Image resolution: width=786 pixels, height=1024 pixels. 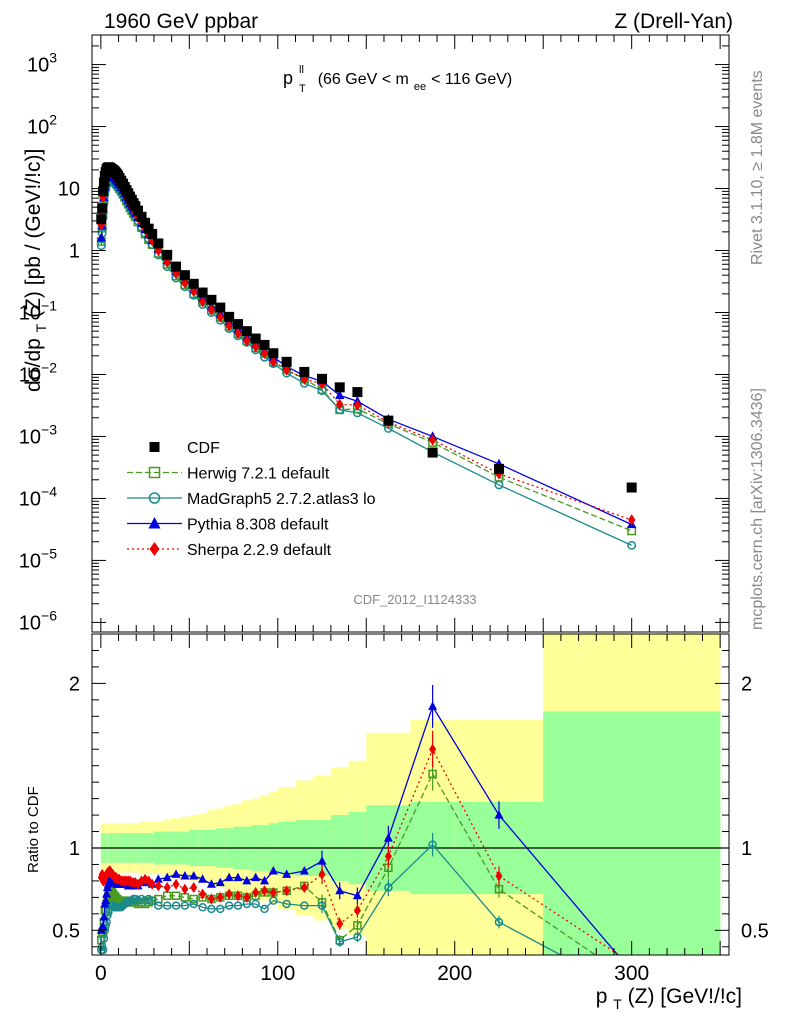 I want to click on y-tick-label: 10³, so click(x=42, y=63).